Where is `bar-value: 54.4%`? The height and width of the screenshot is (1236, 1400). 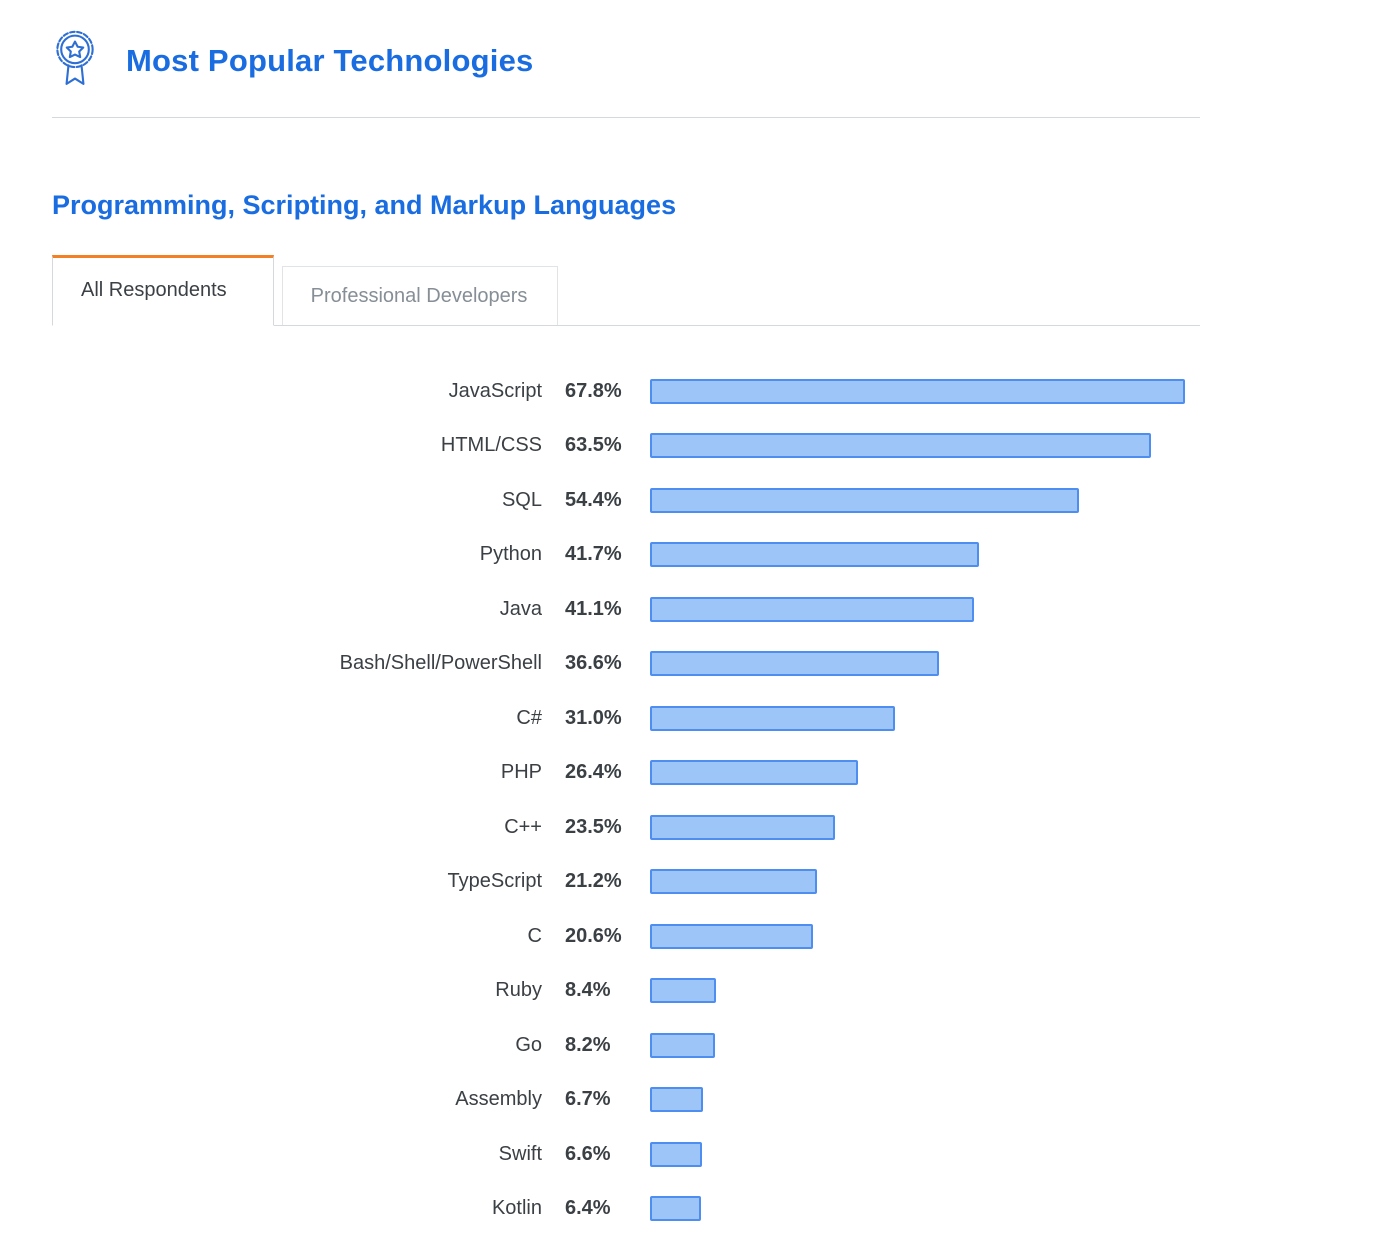
bar-value: 54.4% is located at coordinates (596, 500).